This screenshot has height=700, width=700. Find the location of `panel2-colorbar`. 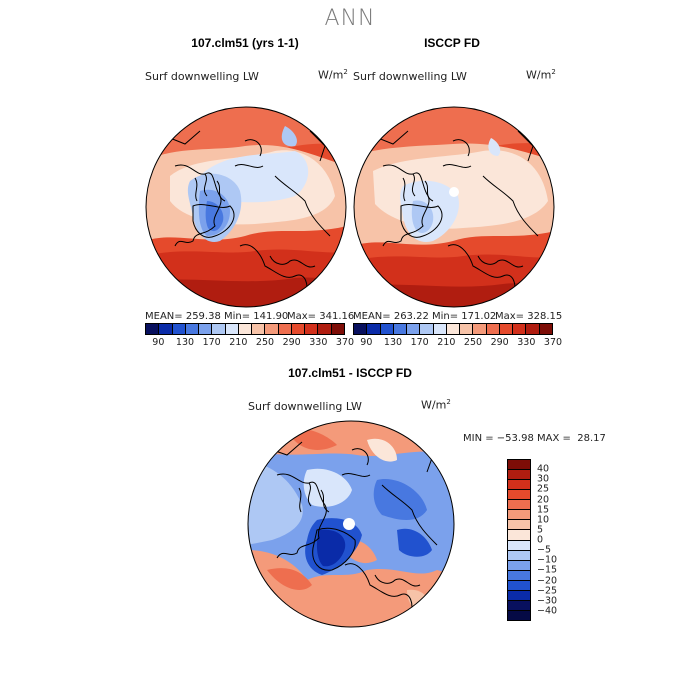

panel2-colorbar is located at coordinates (453, 329).